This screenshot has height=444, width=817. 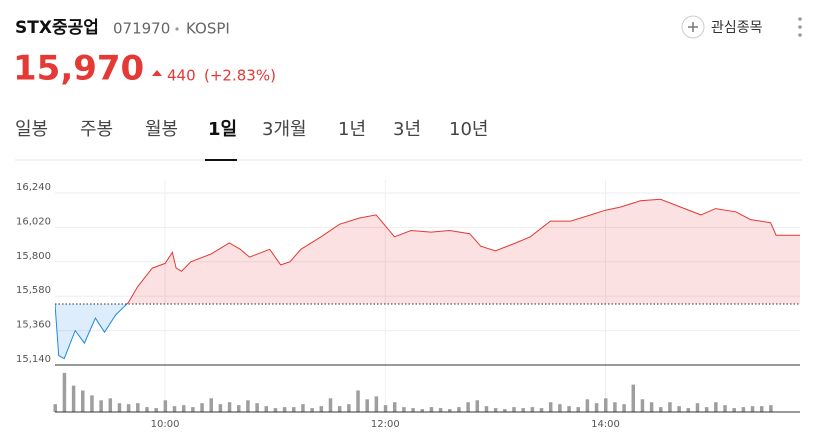 What do you see at coordinates (78, 69) in the screenshot?
I see `price: 15,970` at bounding box center [78, 69].